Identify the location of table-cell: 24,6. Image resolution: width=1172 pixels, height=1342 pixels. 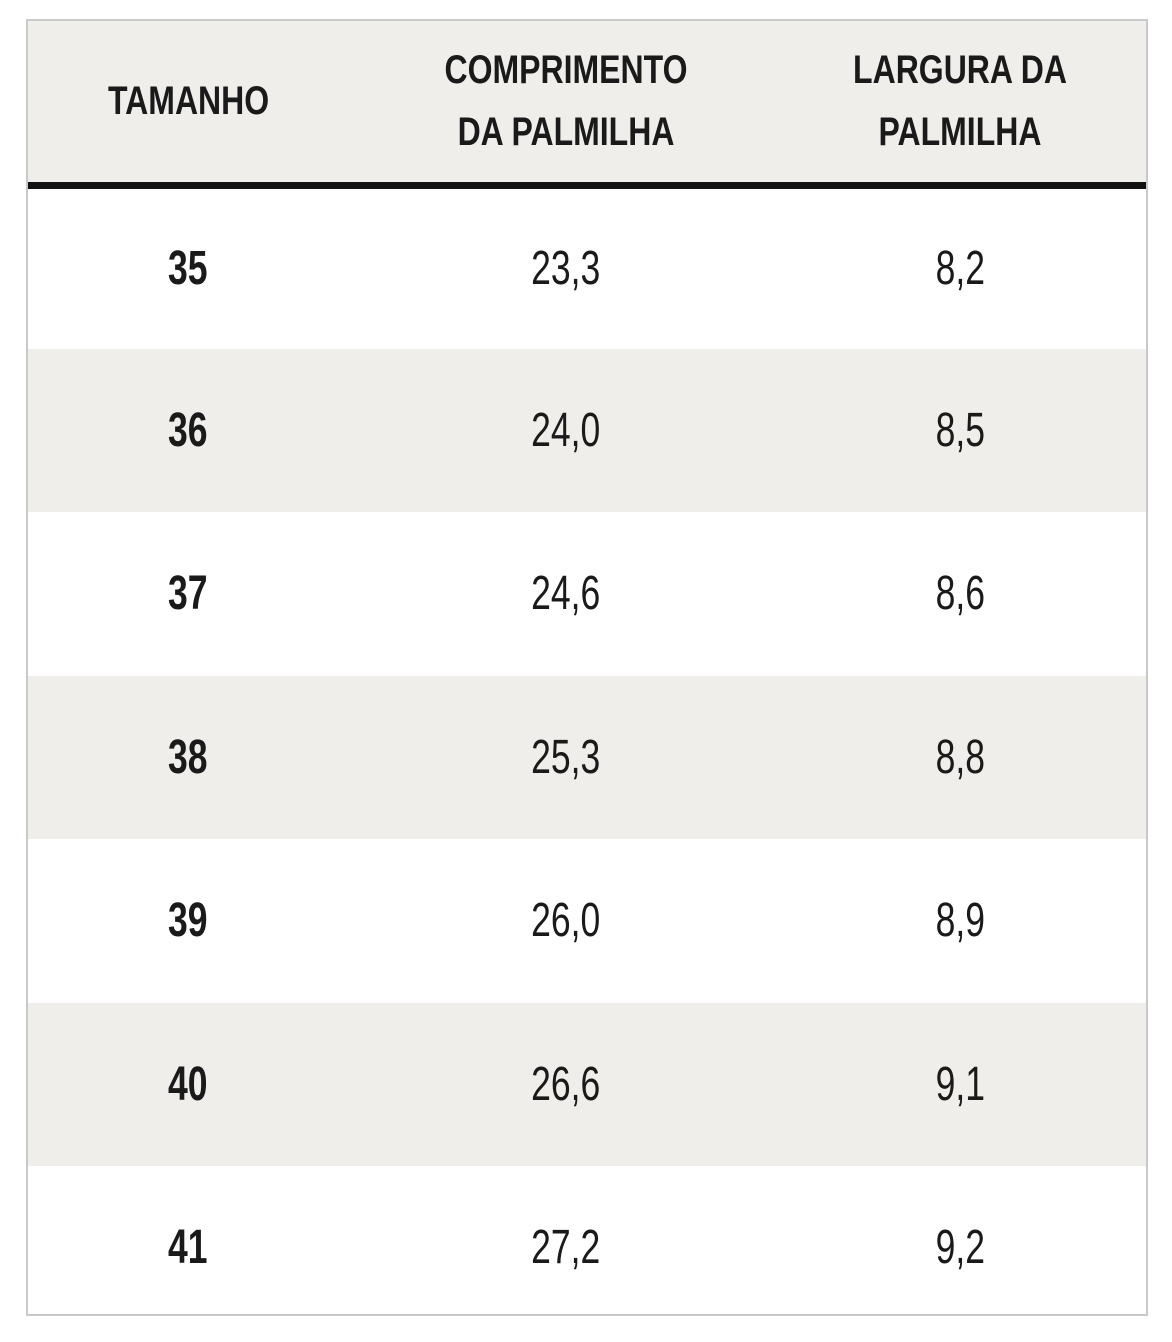
(566, 594).